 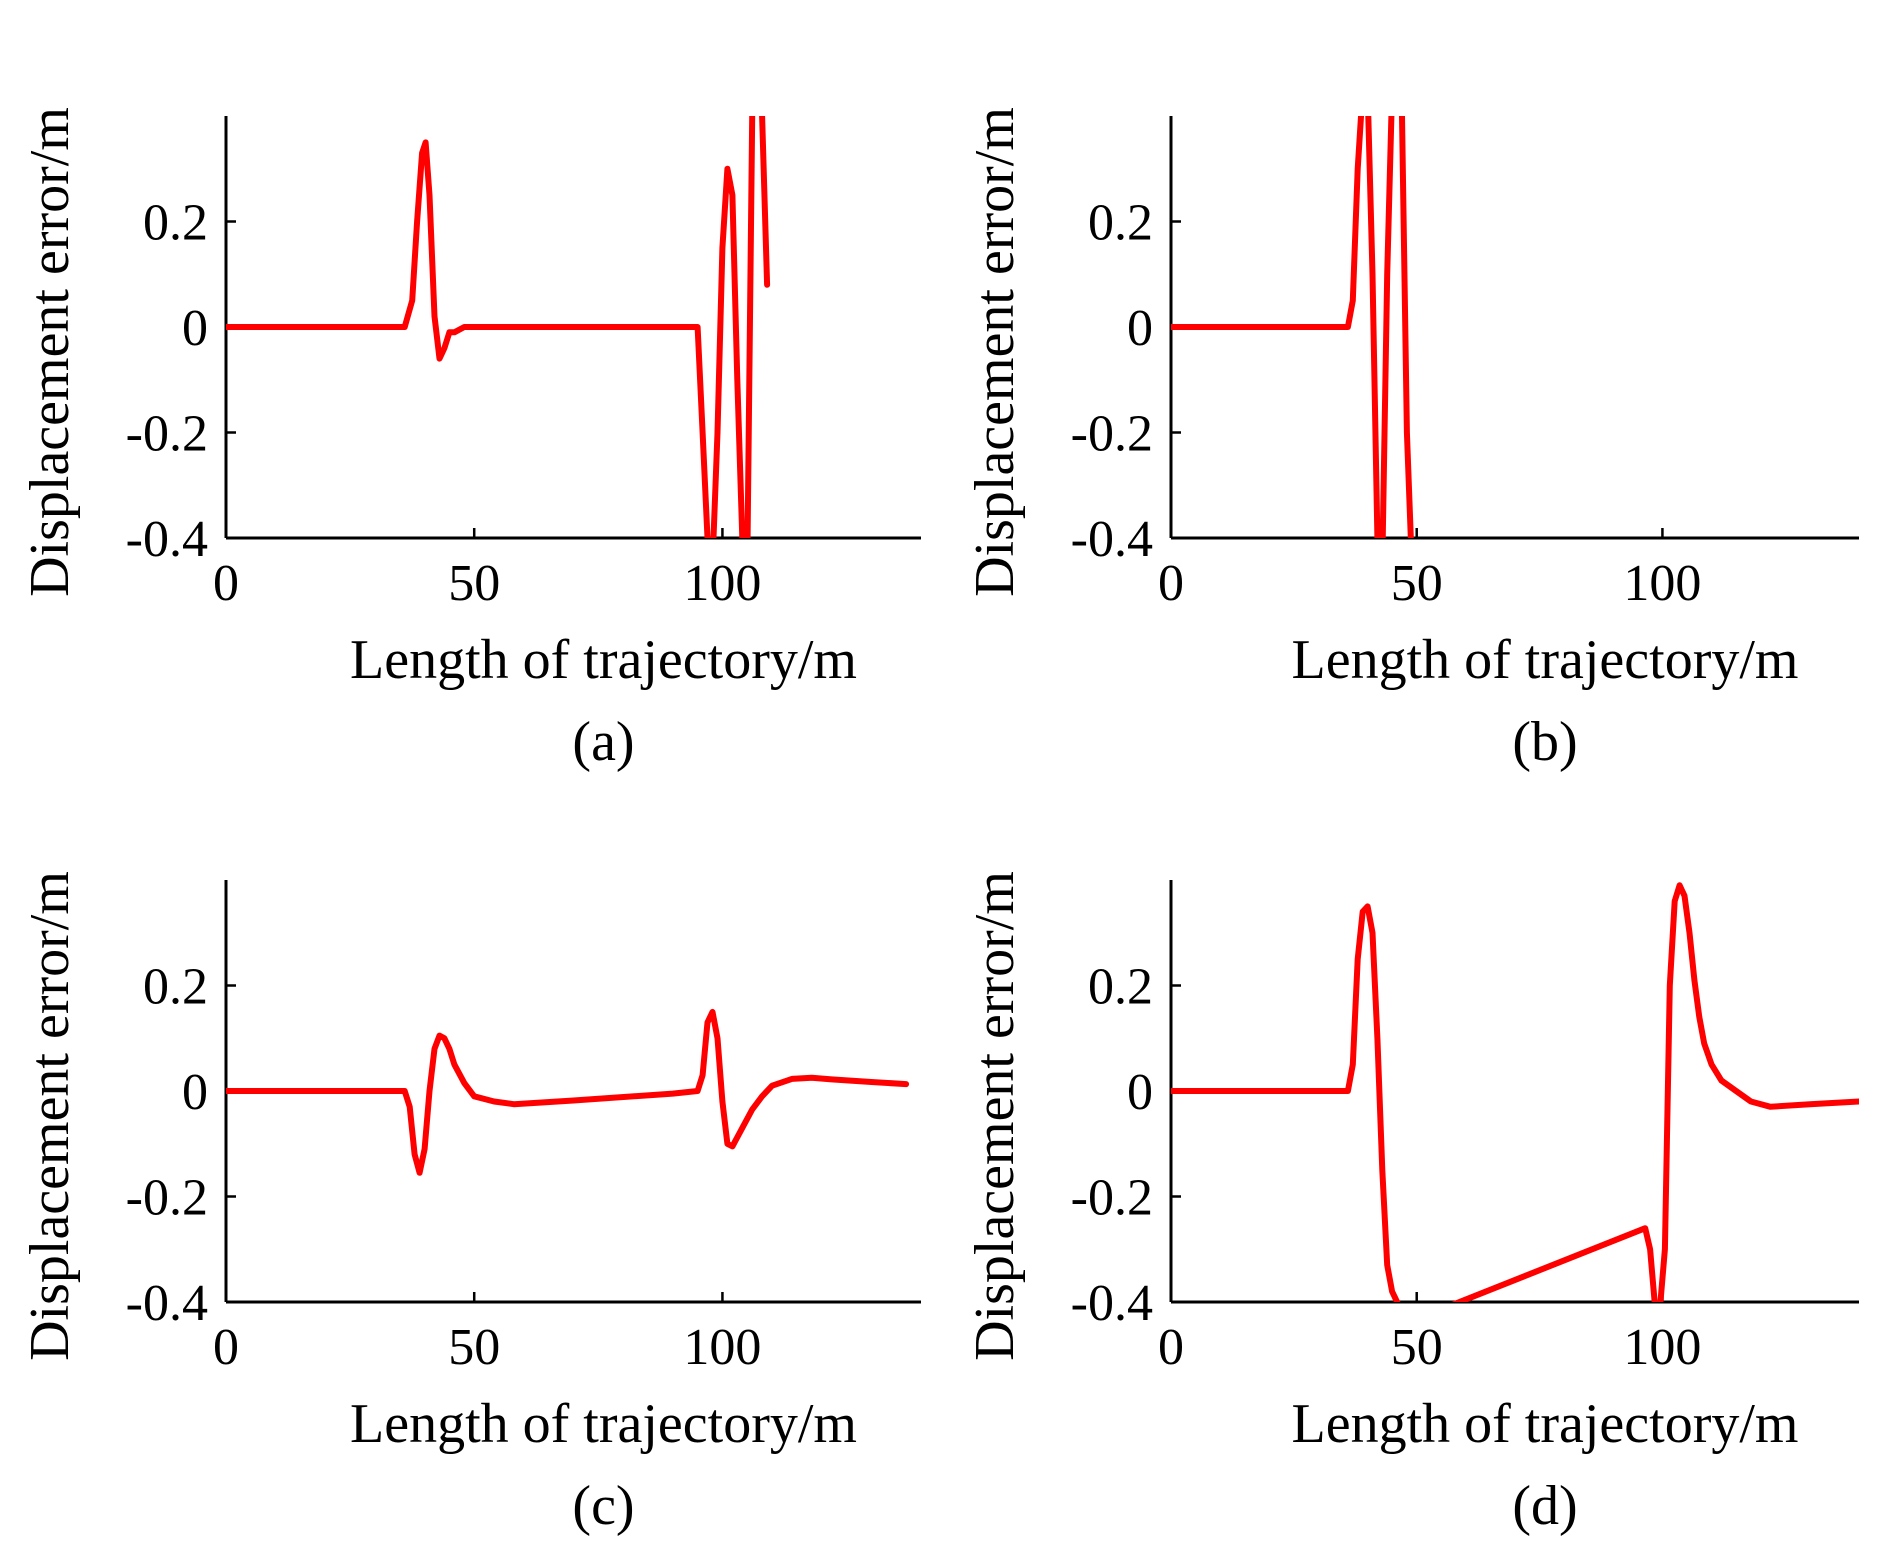 What do you see at coordinates (1544, 1506) in the screenshot?
I see `panel-label: (d)` at bounding box center [1544, 1506].